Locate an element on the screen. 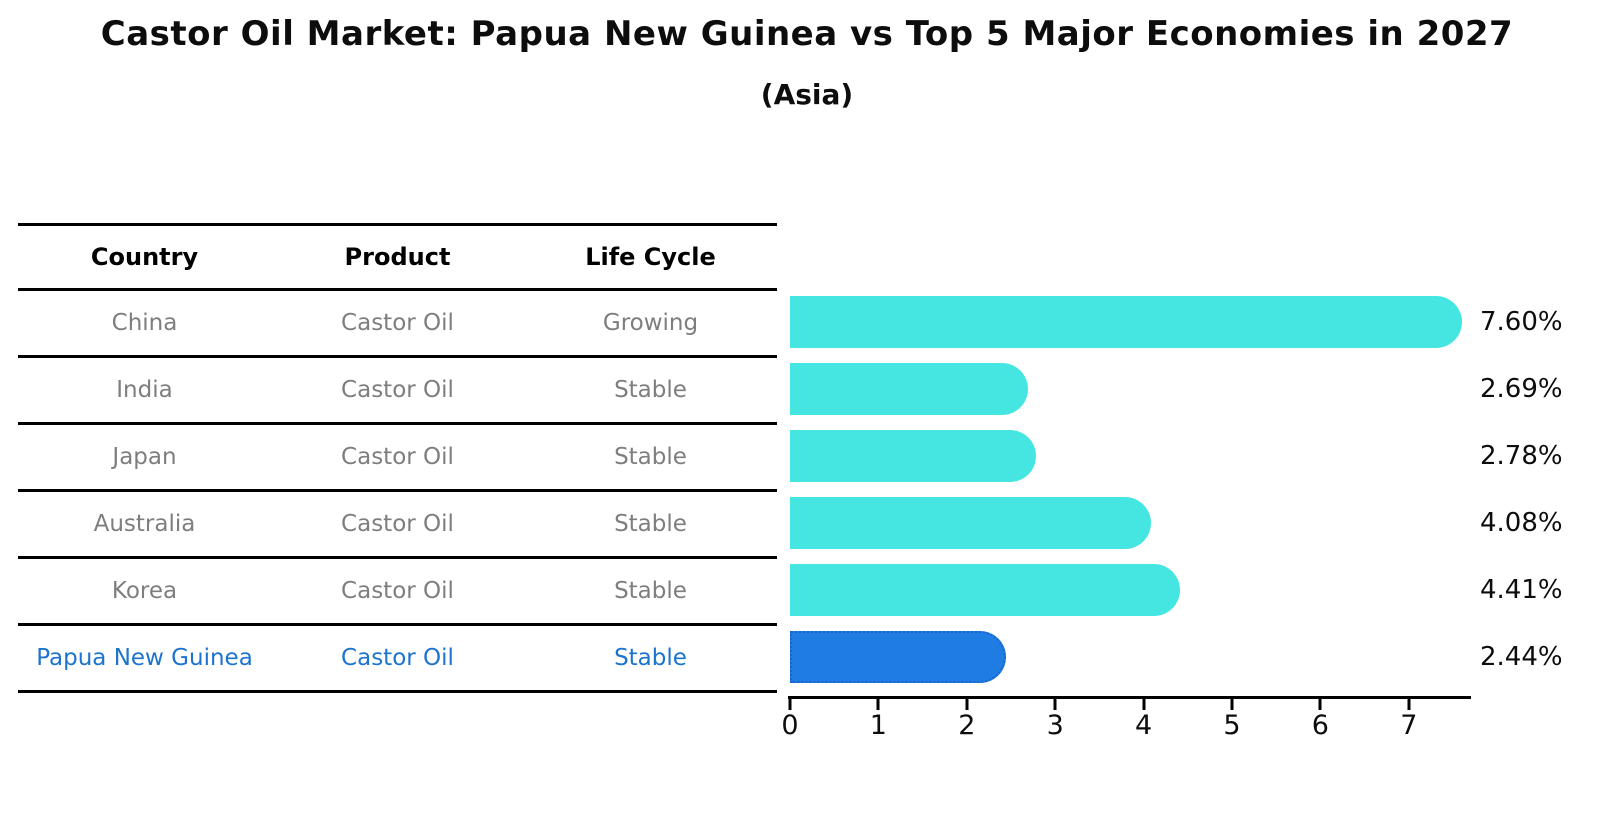  table-row-china: China Castor Oil Growing is located at coordinates (397, 324).